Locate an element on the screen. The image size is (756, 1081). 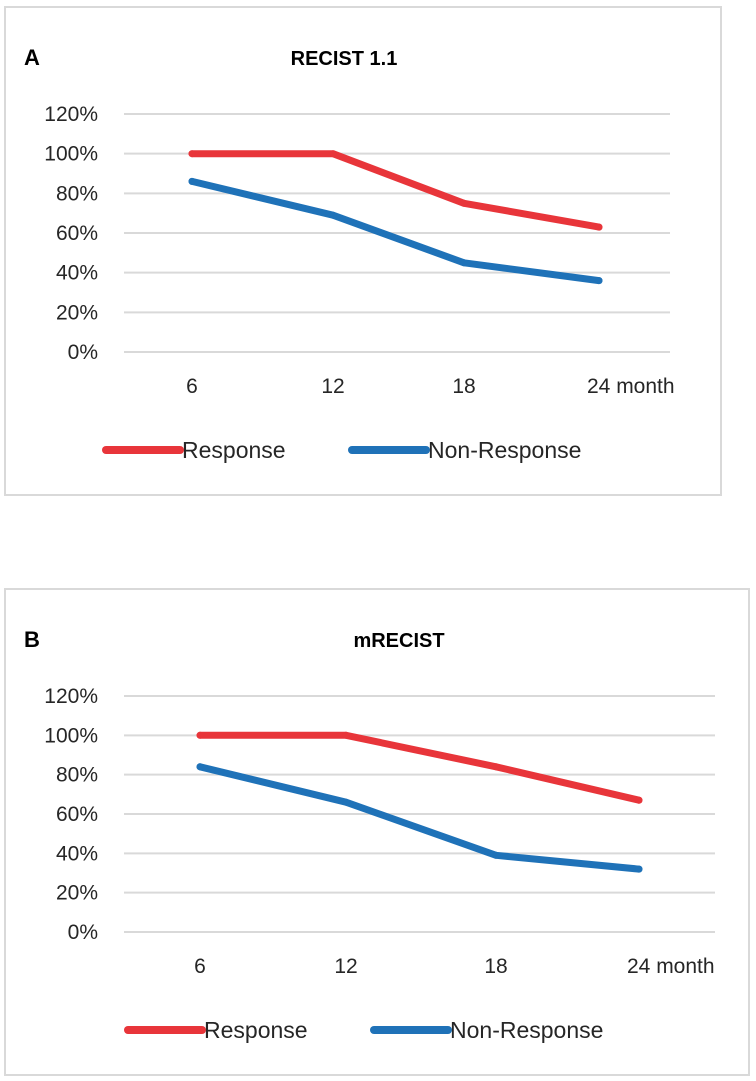
series-line-non-response-a is located at coordinates (395, 231).